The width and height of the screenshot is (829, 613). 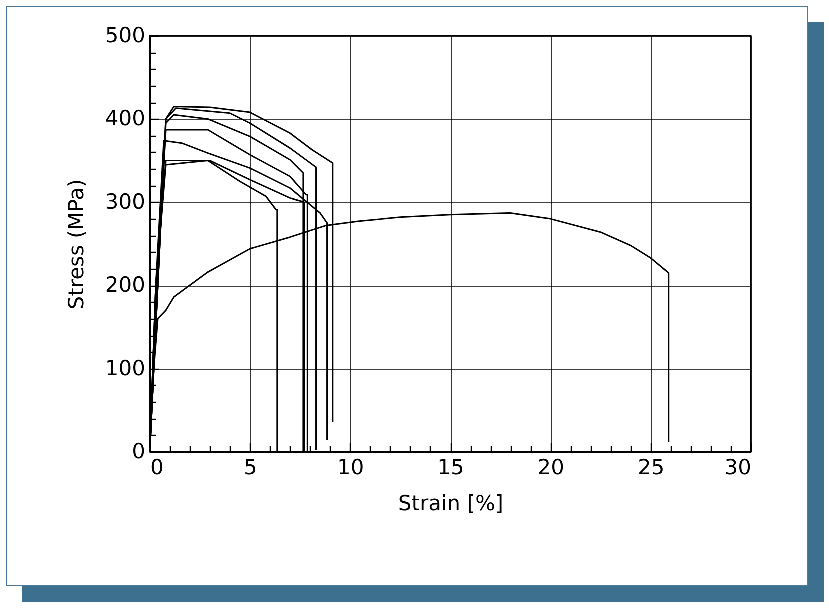 What do you see at coordinates (125, 202) in the screenshot?
I see `y-tick-label: 300` at bounding box center [125, 202].